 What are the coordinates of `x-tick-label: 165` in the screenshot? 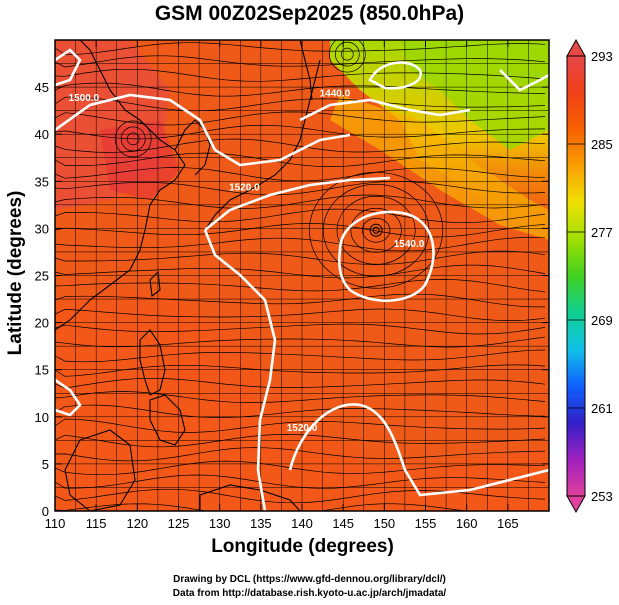 It's located at (508, 523).